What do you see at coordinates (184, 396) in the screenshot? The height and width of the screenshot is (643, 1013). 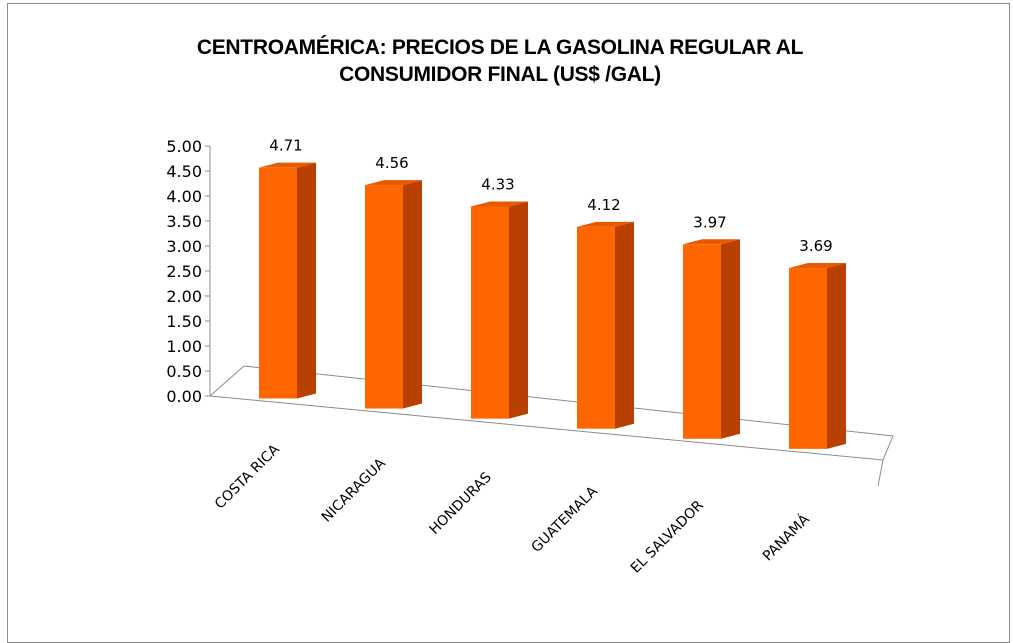 I see `y-tick-label: 0.00` at bounding box center [184, 396].